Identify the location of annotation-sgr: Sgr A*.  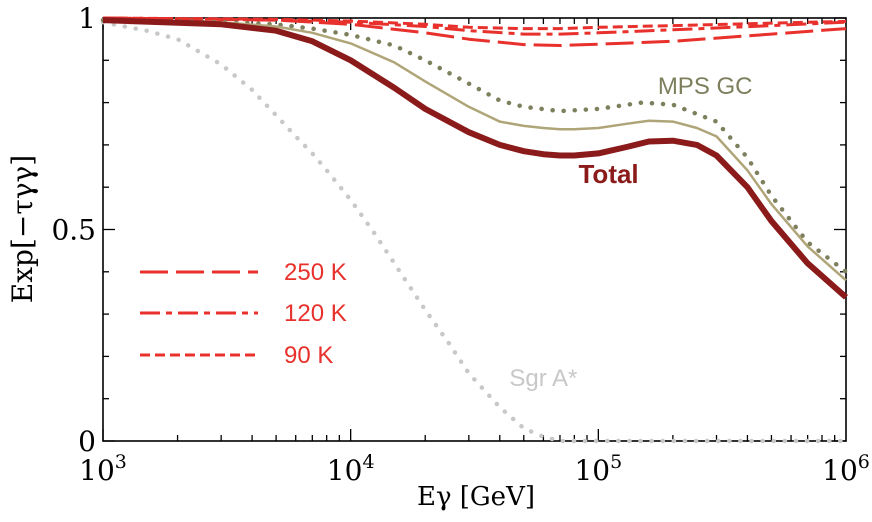
(543, 378).